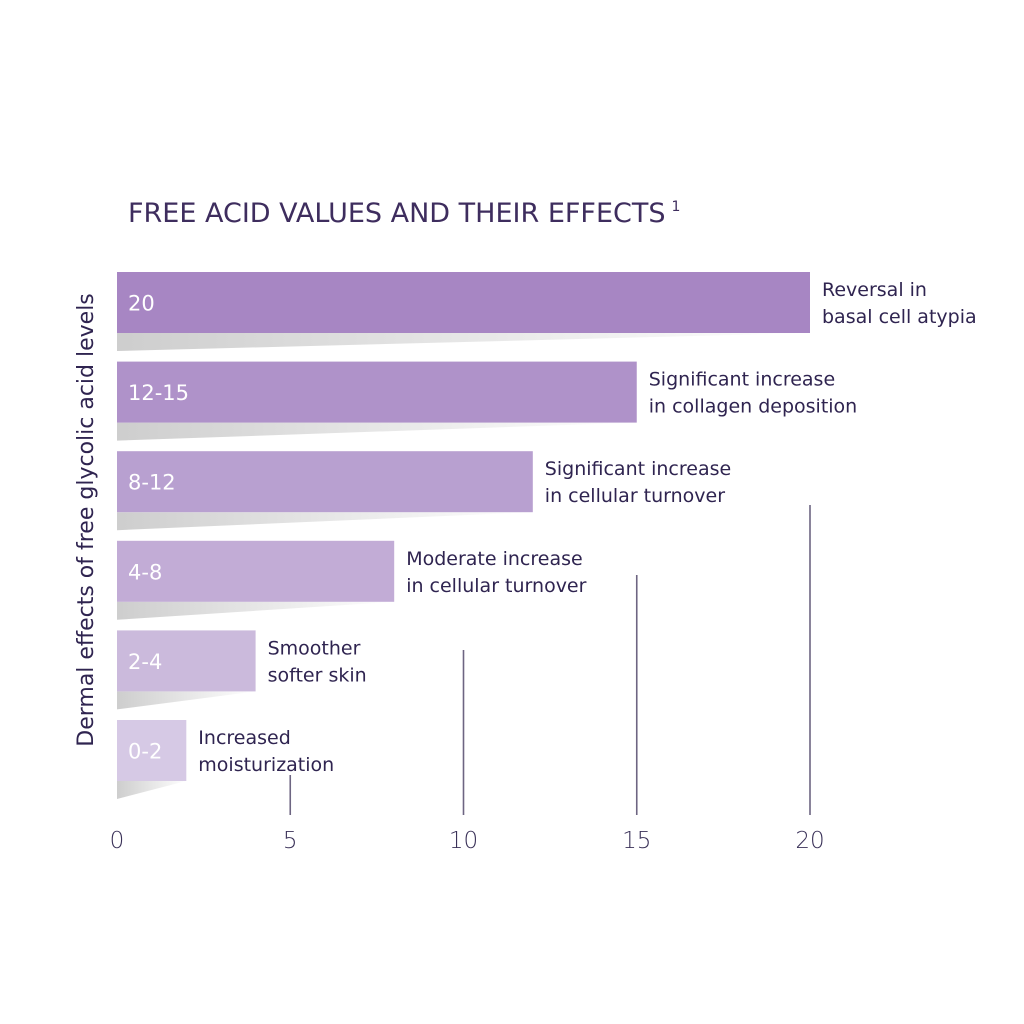 The width and height of the screenshot is (1024, 1024). I want to click on bar-effect-label: Increased moisturization, so click(266, 751).